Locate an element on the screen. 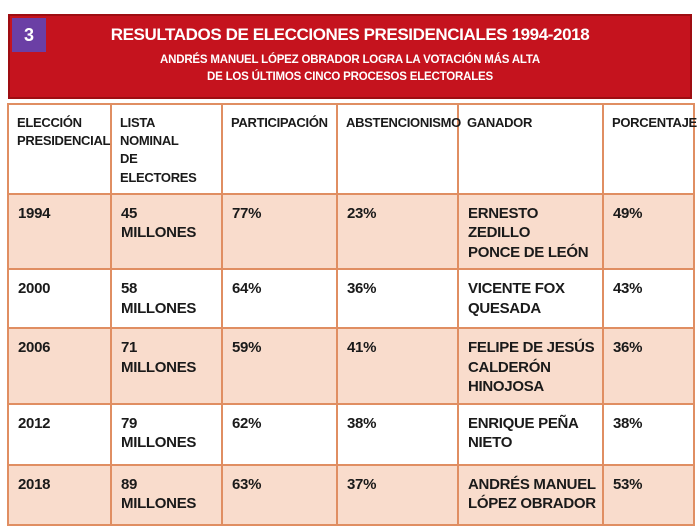  column-header-porcentaje: PORCENTAJE is located at coordinates (649, 149).